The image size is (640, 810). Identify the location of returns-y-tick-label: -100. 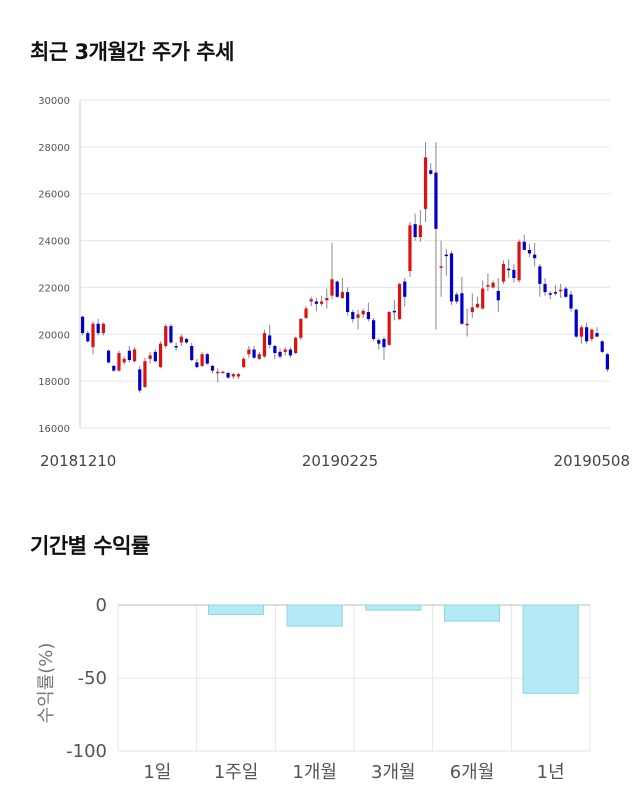
(86, 751).